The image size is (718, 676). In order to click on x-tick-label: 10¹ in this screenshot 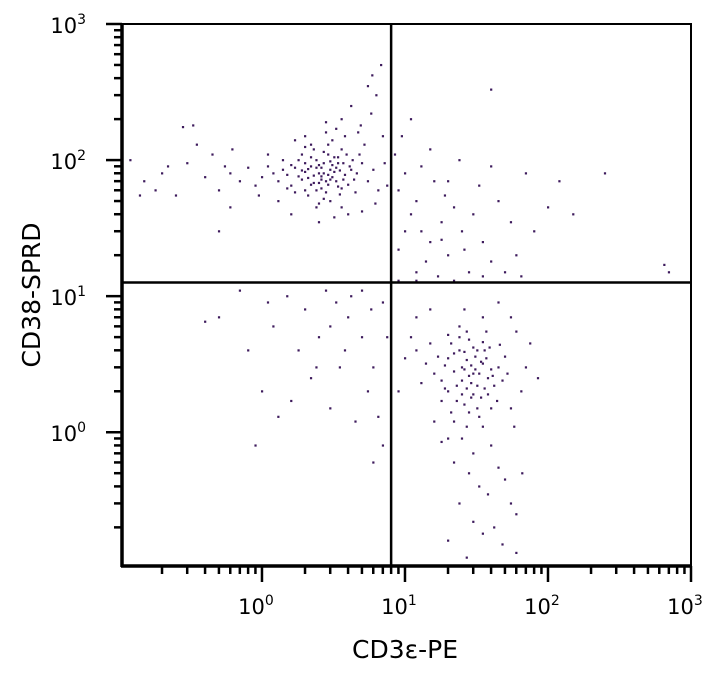, I will do `click(399, 606)`.